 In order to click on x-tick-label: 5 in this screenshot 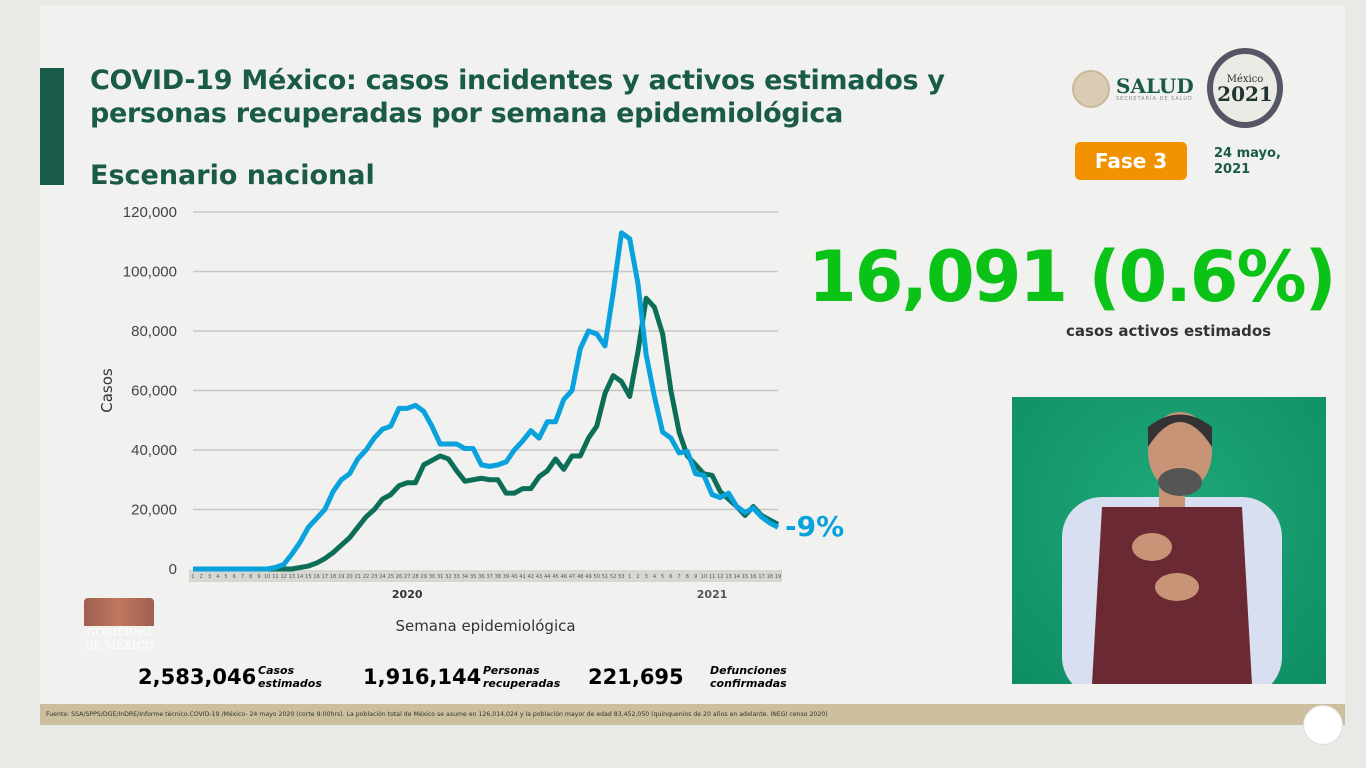, I will do `click(662, 577)`.